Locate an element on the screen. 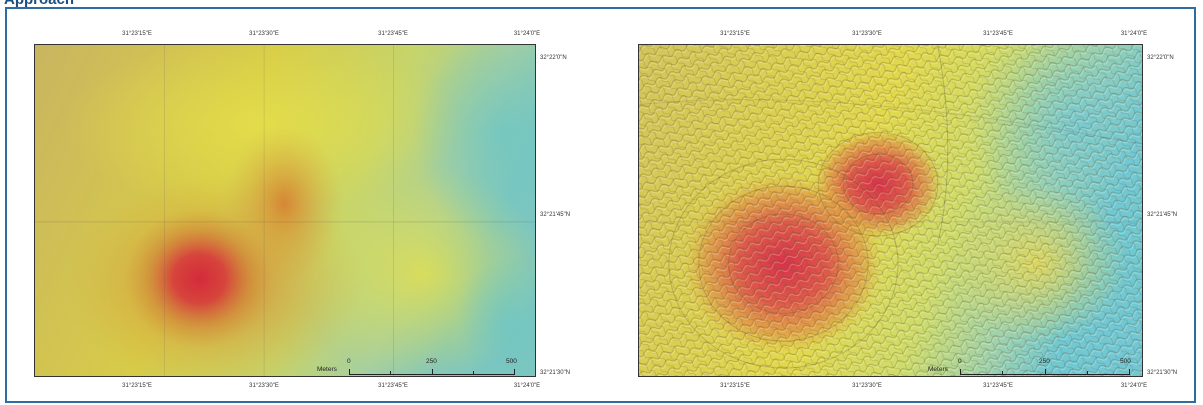  left-right-tick-3: 32°21'30"N is located at coordinates (555, 373).